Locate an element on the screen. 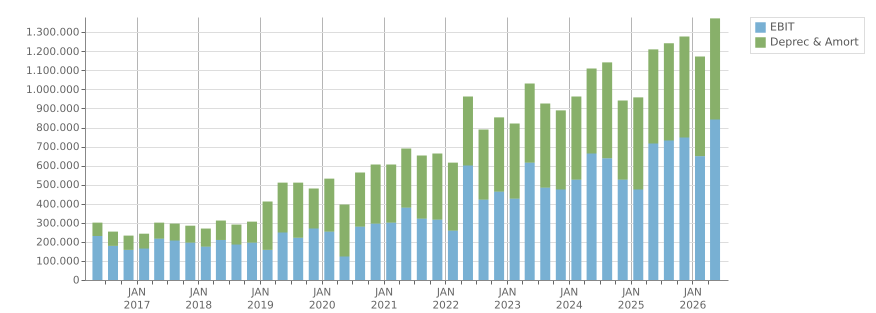  x-tick-label: JAN 2019 is located at coordinates (260, 299).